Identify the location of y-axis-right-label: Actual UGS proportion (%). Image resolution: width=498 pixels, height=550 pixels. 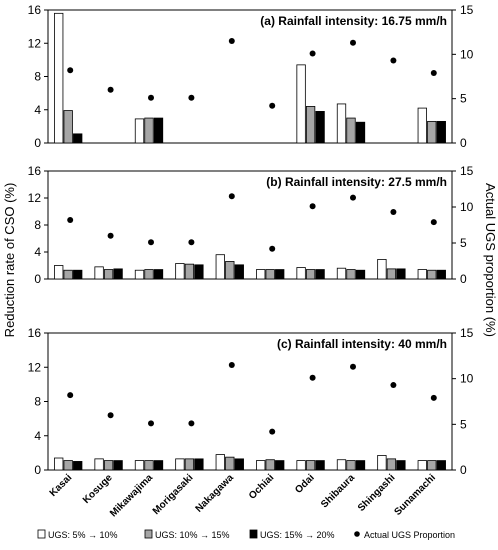
(490, 260).